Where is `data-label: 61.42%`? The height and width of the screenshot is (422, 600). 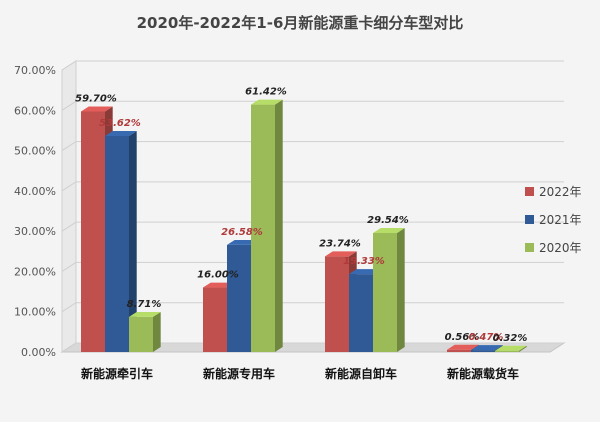 data-label: 61.42% is located at coordinates (266, 92).